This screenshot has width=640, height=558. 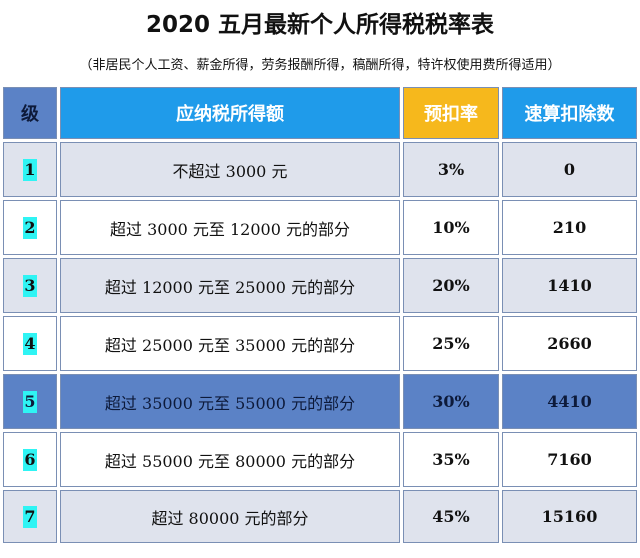 I want to click on header-rate: 预扣率, so click(x=451, y=113).